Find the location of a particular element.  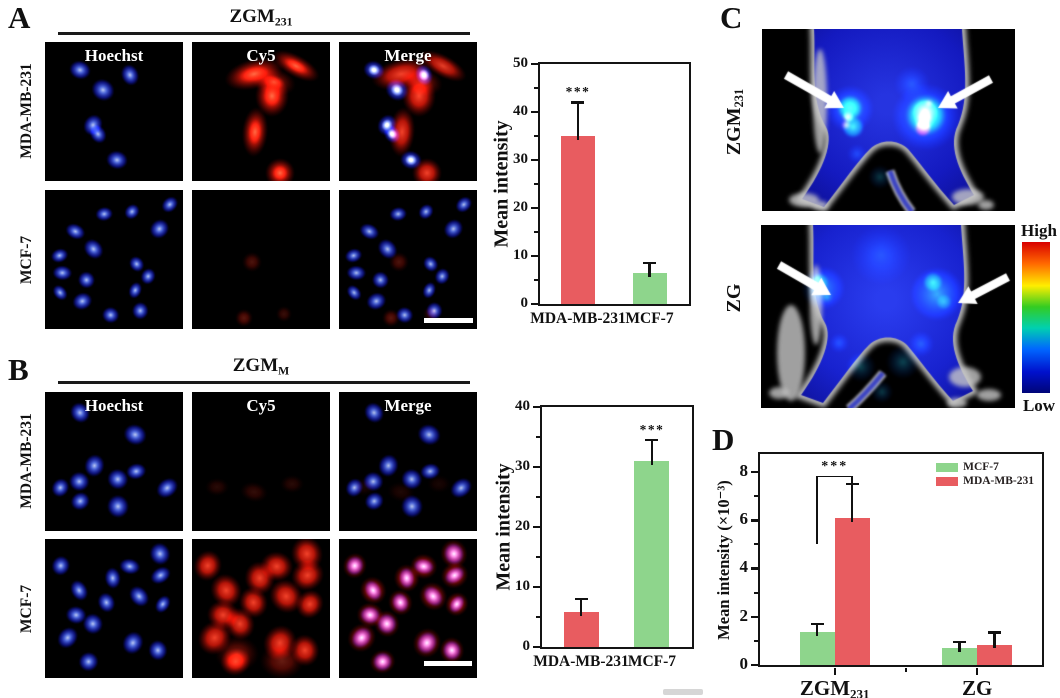

x-category-label: MCF-7 is located at coordinates (652, 661).